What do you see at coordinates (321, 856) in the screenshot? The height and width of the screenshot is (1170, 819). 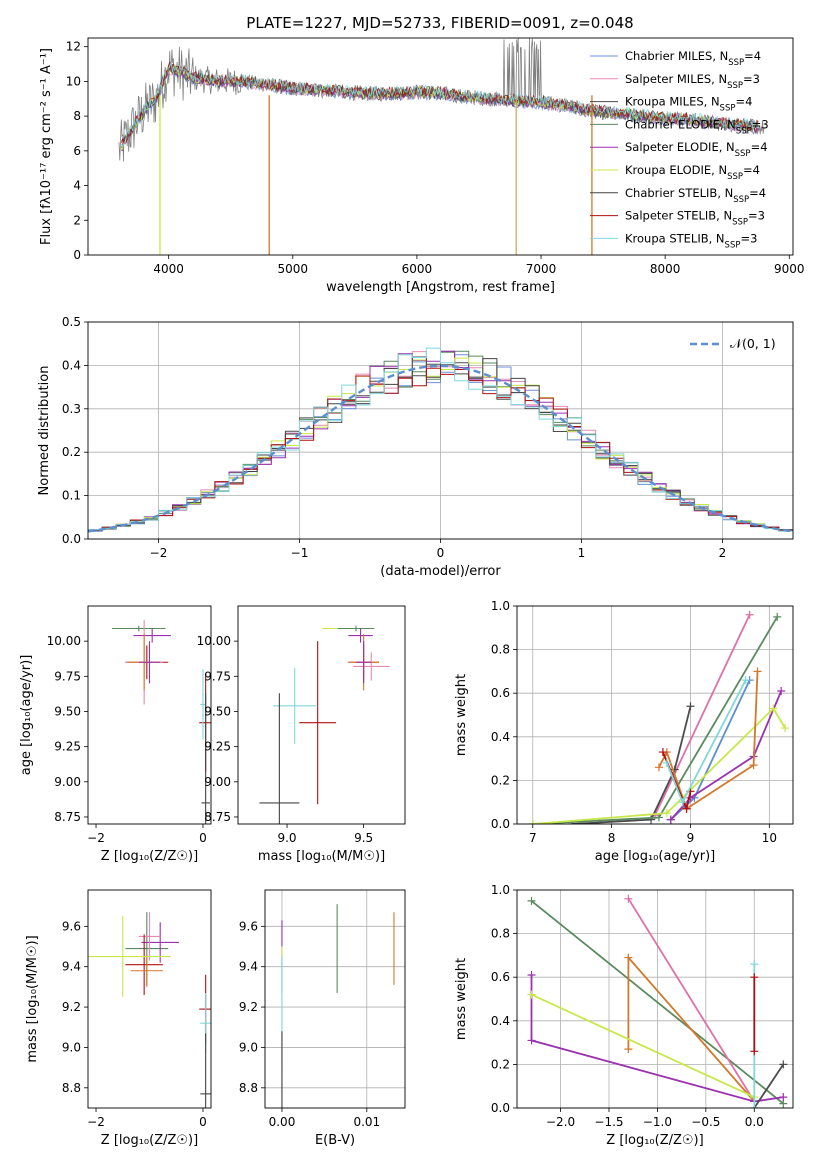 I see `x-axis-label: mass [log₁₀(M/M☉)]` at bounding box center [321, 856].